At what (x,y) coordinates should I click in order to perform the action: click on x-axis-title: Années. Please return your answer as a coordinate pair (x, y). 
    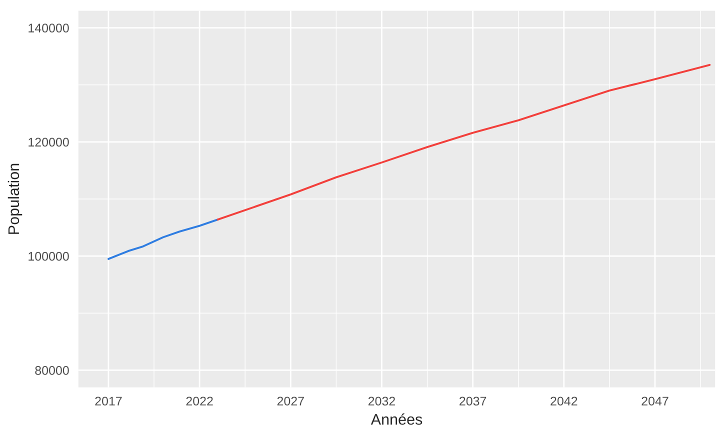
    Looking at the image, I should click on (396, 419).